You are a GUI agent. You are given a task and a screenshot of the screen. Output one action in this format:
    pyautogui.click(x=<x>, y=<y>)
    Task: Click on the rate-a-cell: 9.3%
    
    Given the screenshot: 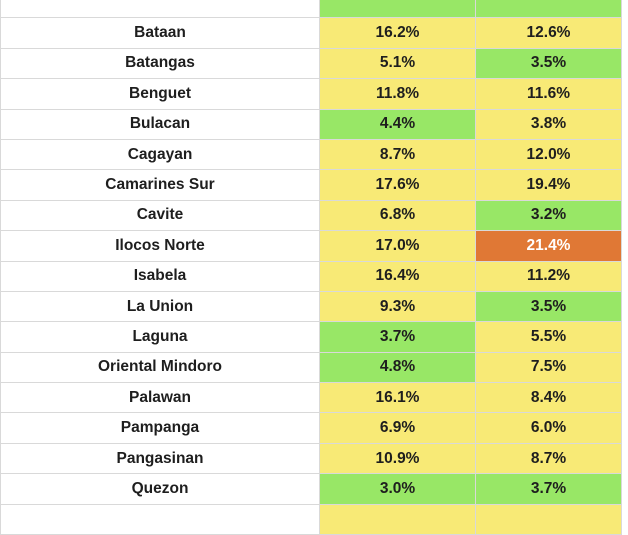 What is the action you would take?
    pyautogui.click(x=398, y=307)
    